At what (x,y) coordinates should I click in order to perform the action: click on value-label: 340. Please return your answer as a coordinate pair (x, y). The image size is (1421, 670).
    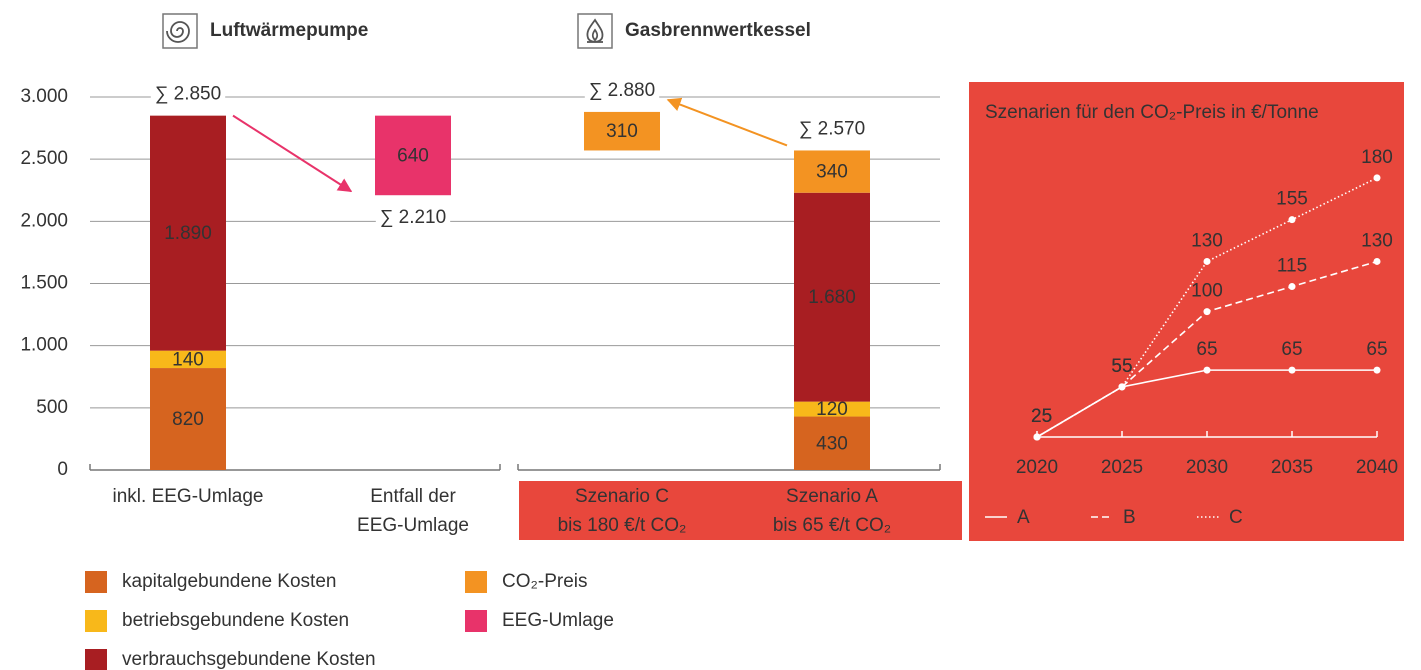
    Looking at the image, I should click on (832, 172).